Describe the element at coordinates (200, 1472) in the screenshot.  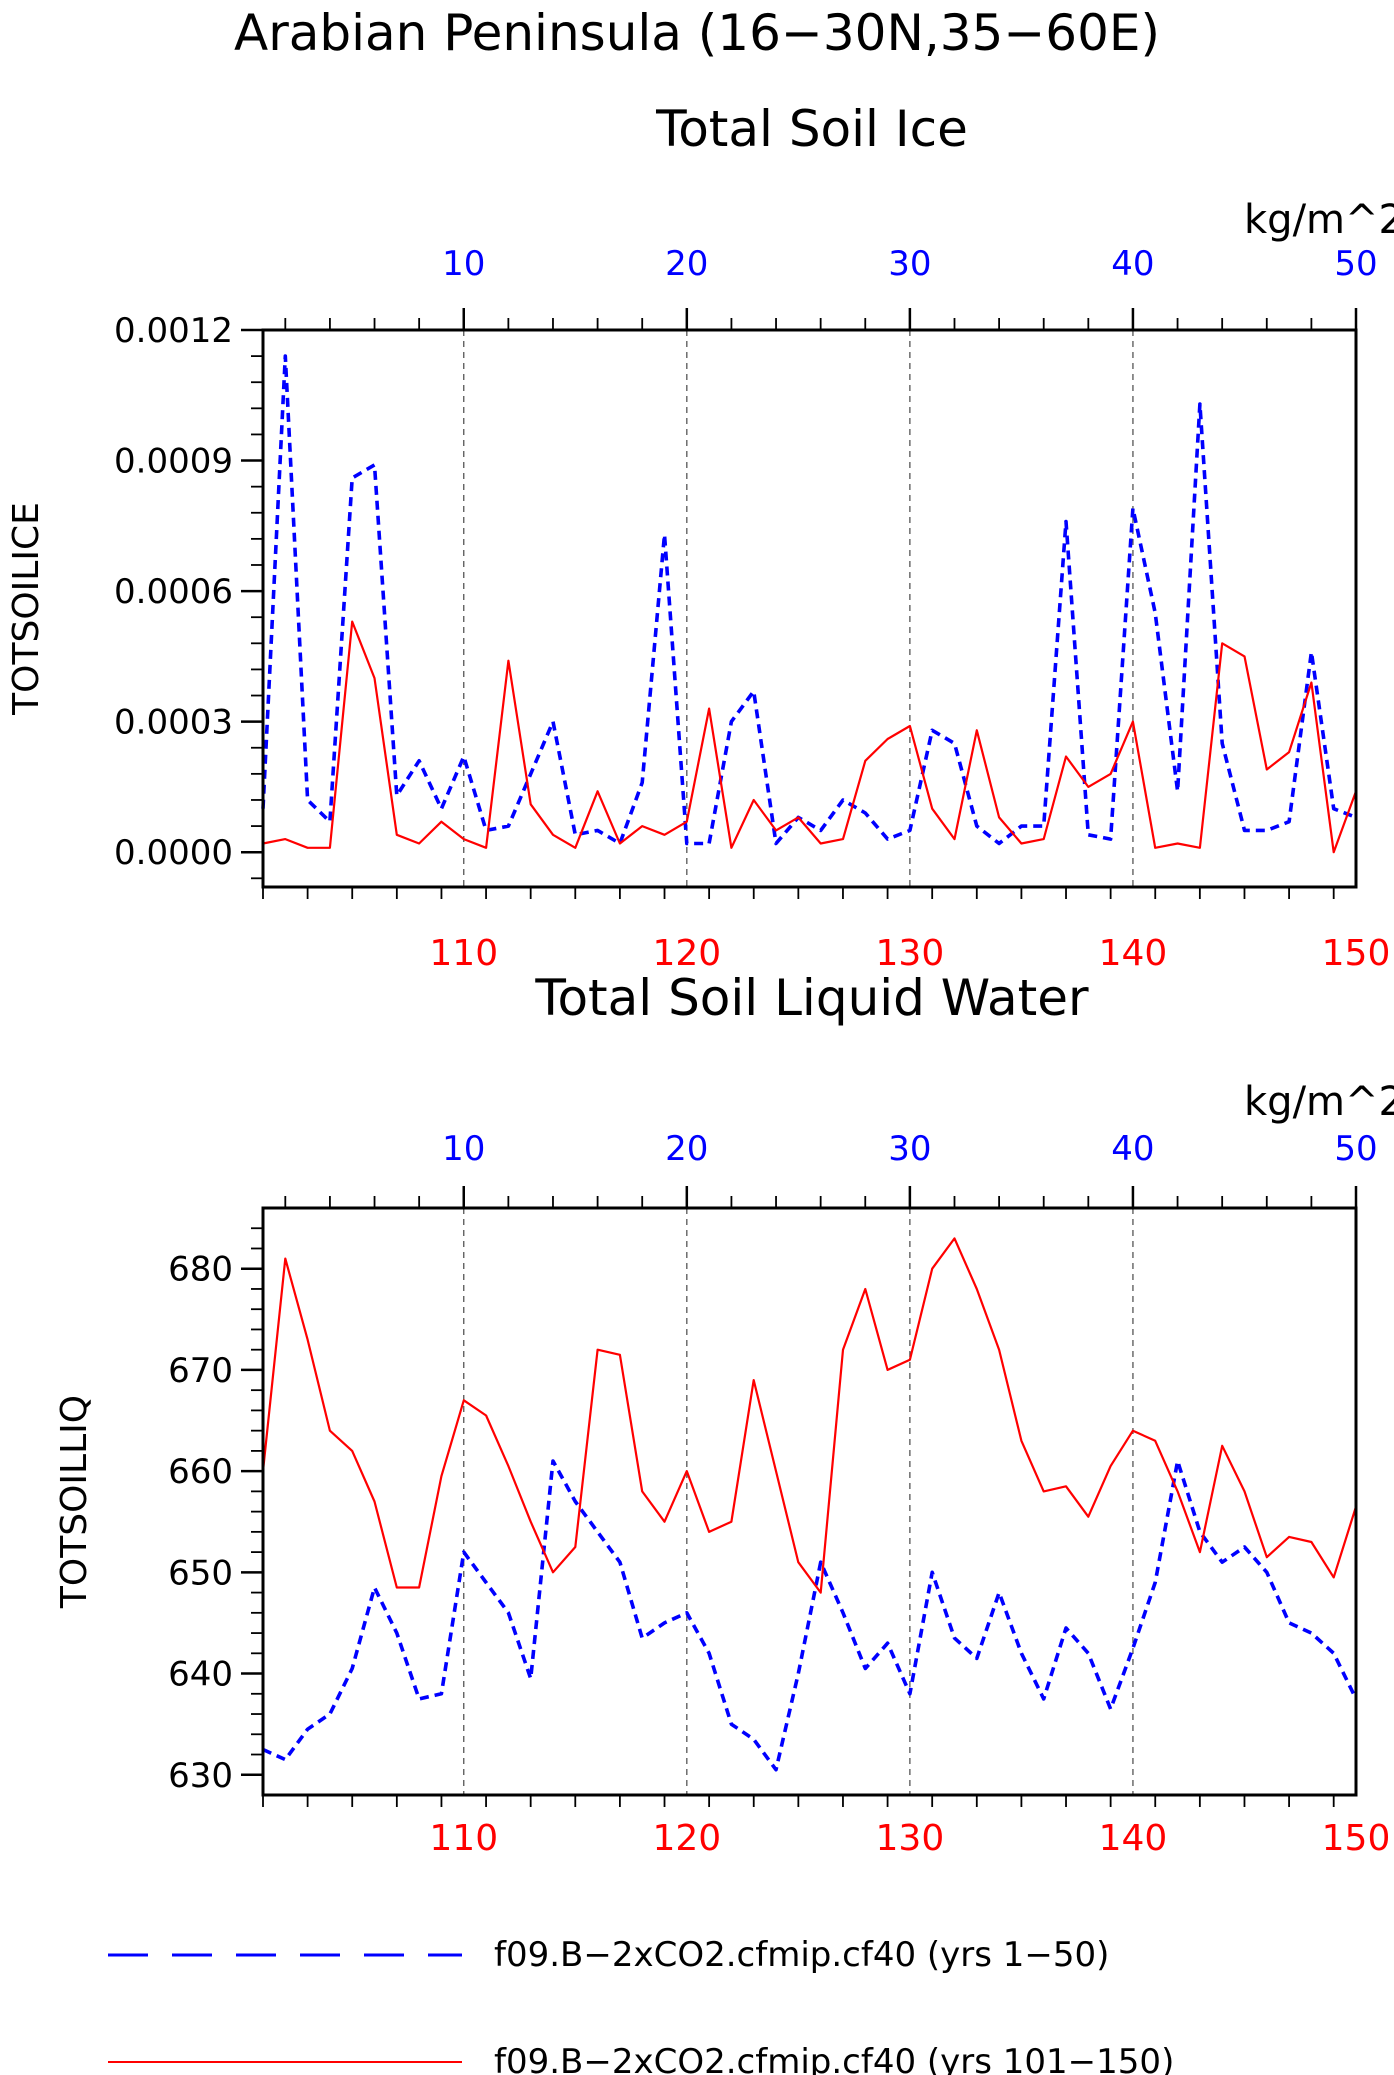
I see `y-tick-label: 660` at that location.